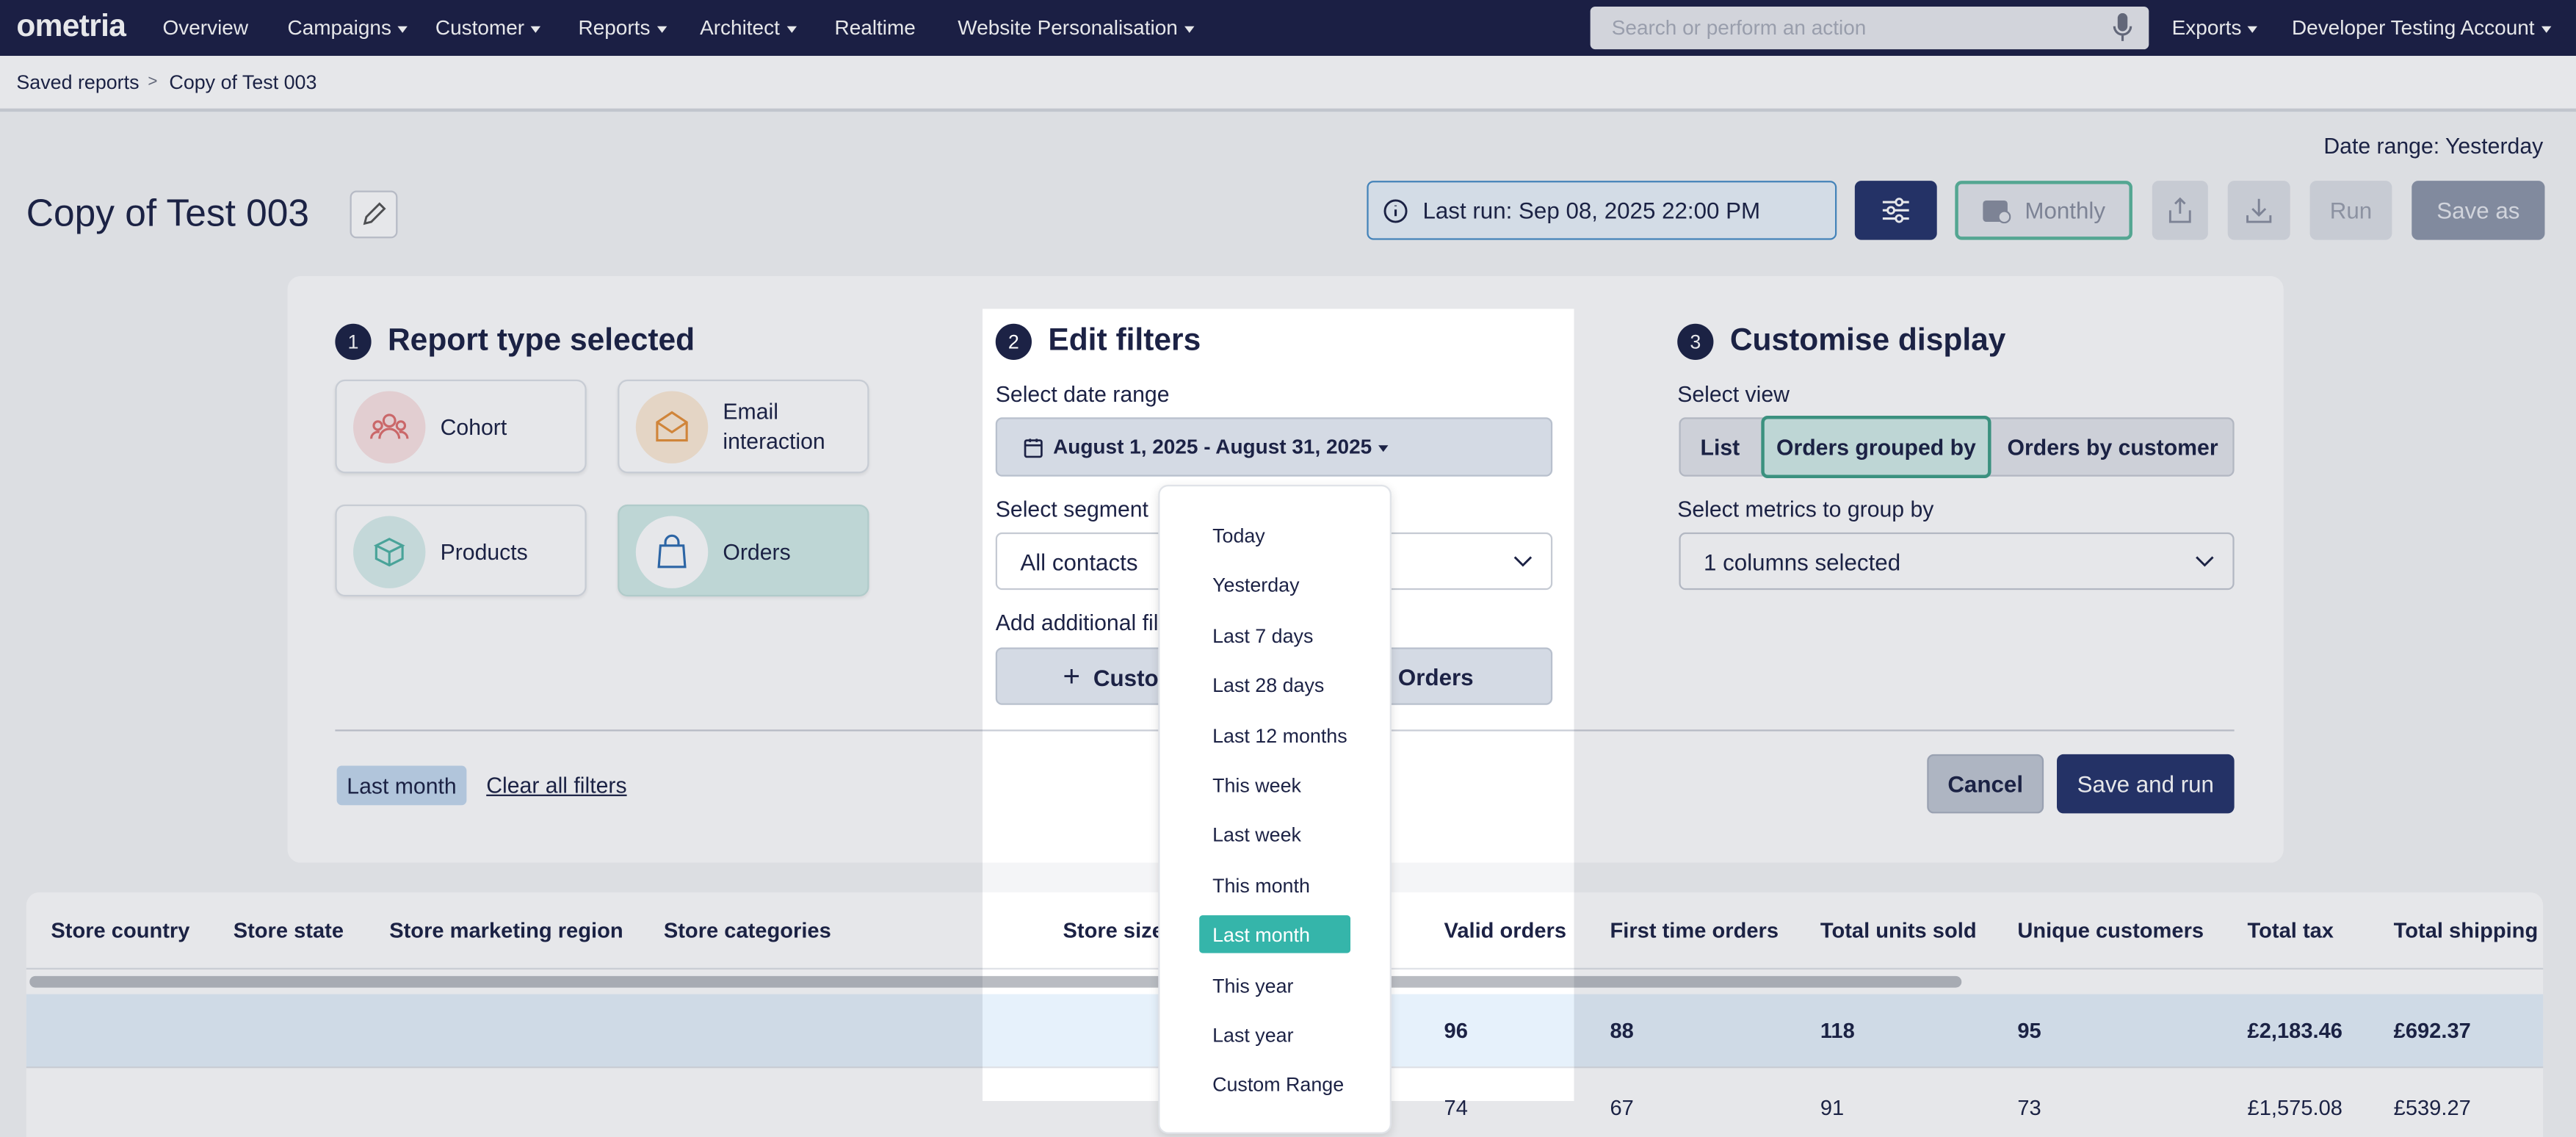  Describe the element at coordinates (995, 982) in the screenshot. I see `scrollbar` at that location.